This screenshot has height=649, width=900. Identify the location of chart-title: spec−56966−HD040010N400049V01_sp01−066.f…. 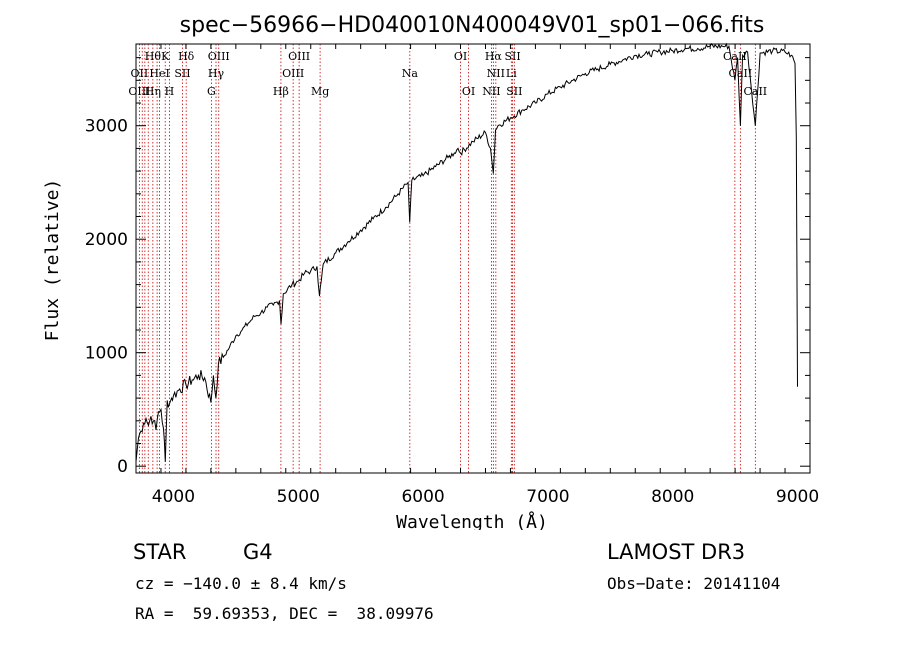
(472, 25).